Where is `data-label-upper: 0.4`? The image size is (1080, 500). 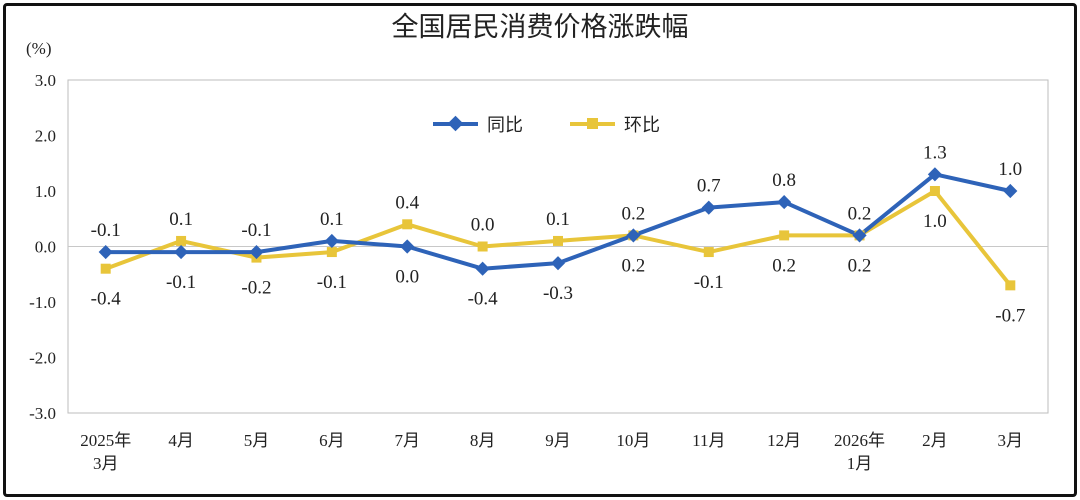 data-label-upper: 0.4 is located at coordinates (407, 202).